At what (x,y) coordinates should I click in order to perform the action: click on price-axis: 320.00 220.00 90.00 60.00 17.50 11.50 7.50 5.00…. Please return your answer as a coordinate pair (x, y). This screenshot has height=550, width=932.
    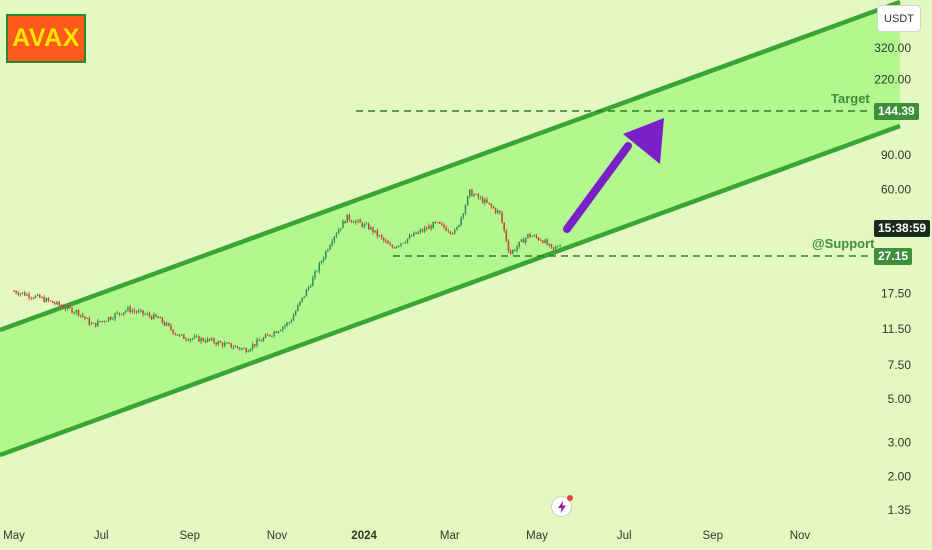
    Looking at the image, I should click on (892, 279).